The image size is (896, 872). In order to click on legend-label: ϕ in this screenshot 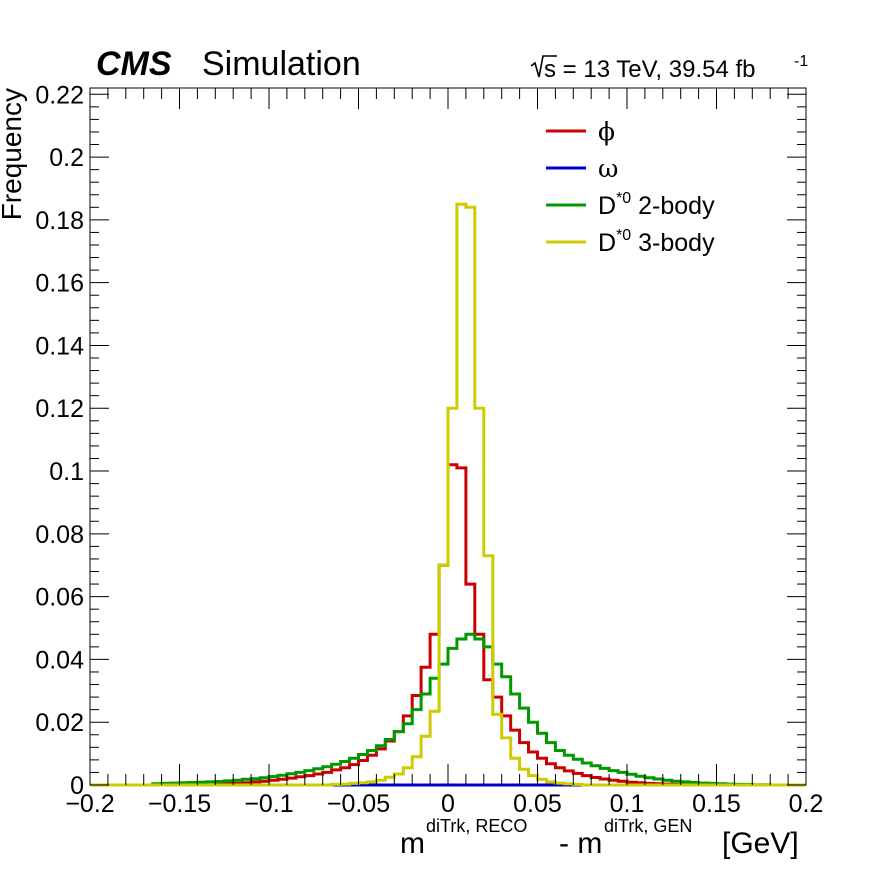, I will do `click(606, 131)`.